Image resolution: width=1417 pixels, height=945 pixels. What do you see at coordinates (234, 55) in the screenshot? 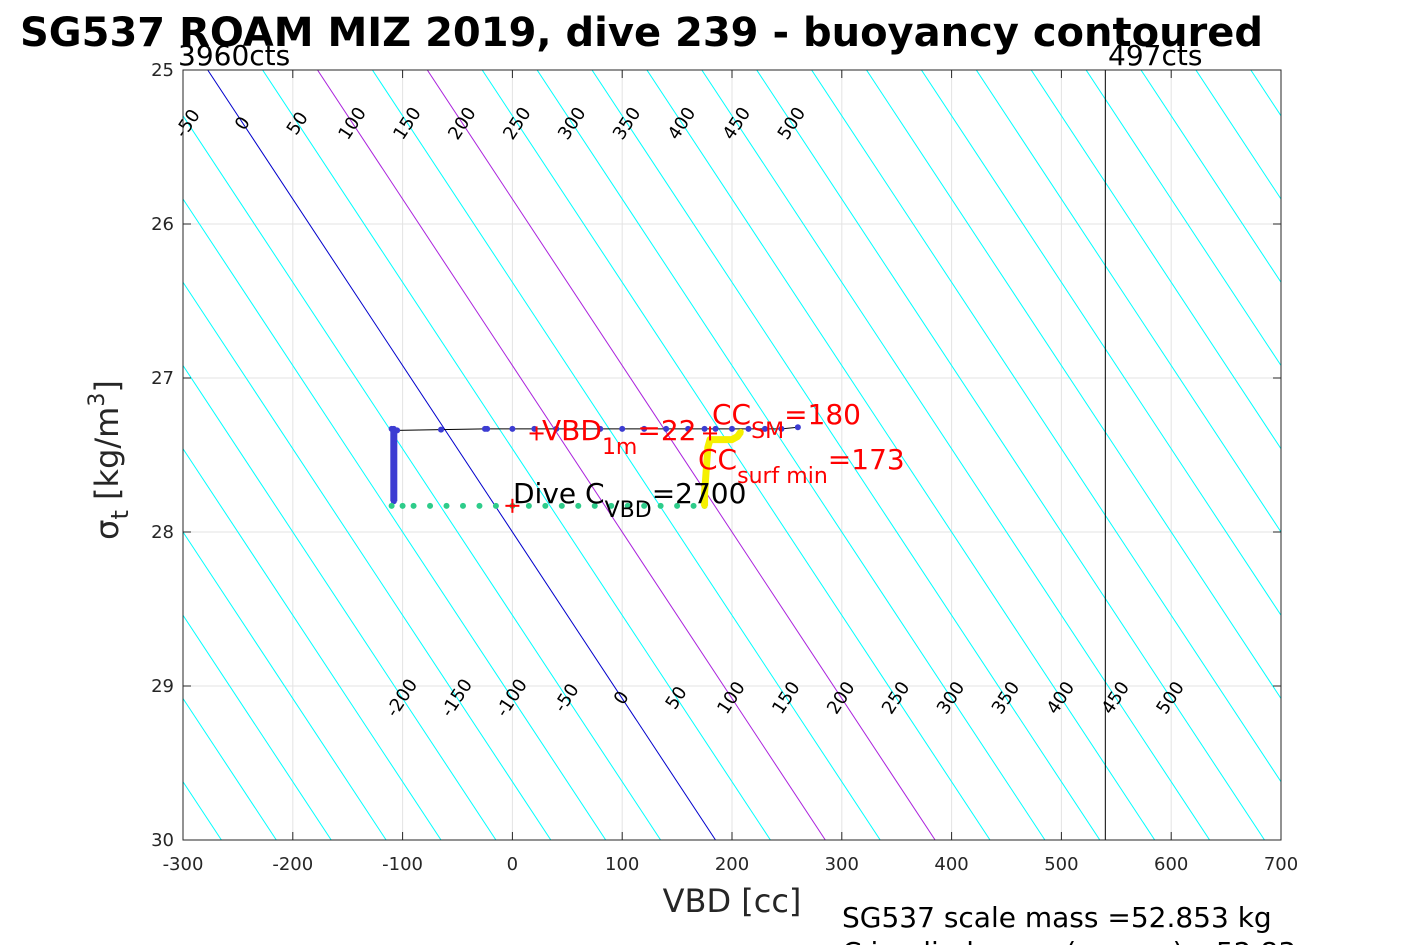
I see `min-counts-label: 3960cts` at bounding box center [234, 55].